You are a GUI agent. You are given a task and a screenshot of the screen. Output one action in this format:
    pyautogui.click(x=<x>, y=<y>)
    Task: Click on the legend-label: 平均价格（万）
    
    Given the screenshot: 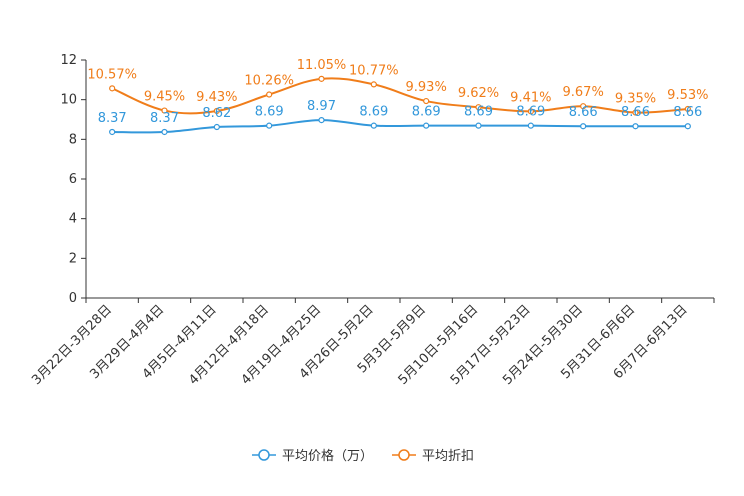 What is the action you would take?
    pyautogui.click(x=327, y=456)
    